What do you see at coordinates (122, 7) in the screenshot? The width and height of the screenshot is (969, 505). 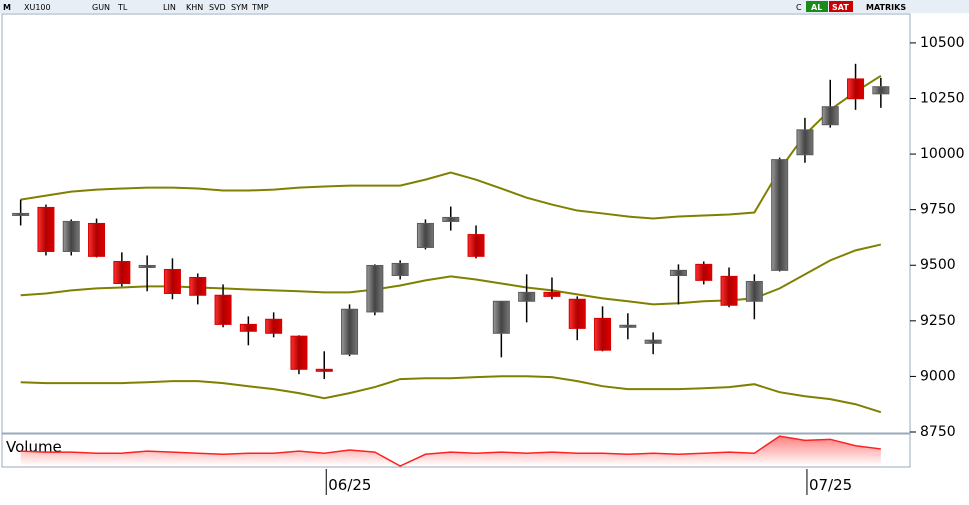 I see `toolbar-button: TL` at bounding box center [122, 7].